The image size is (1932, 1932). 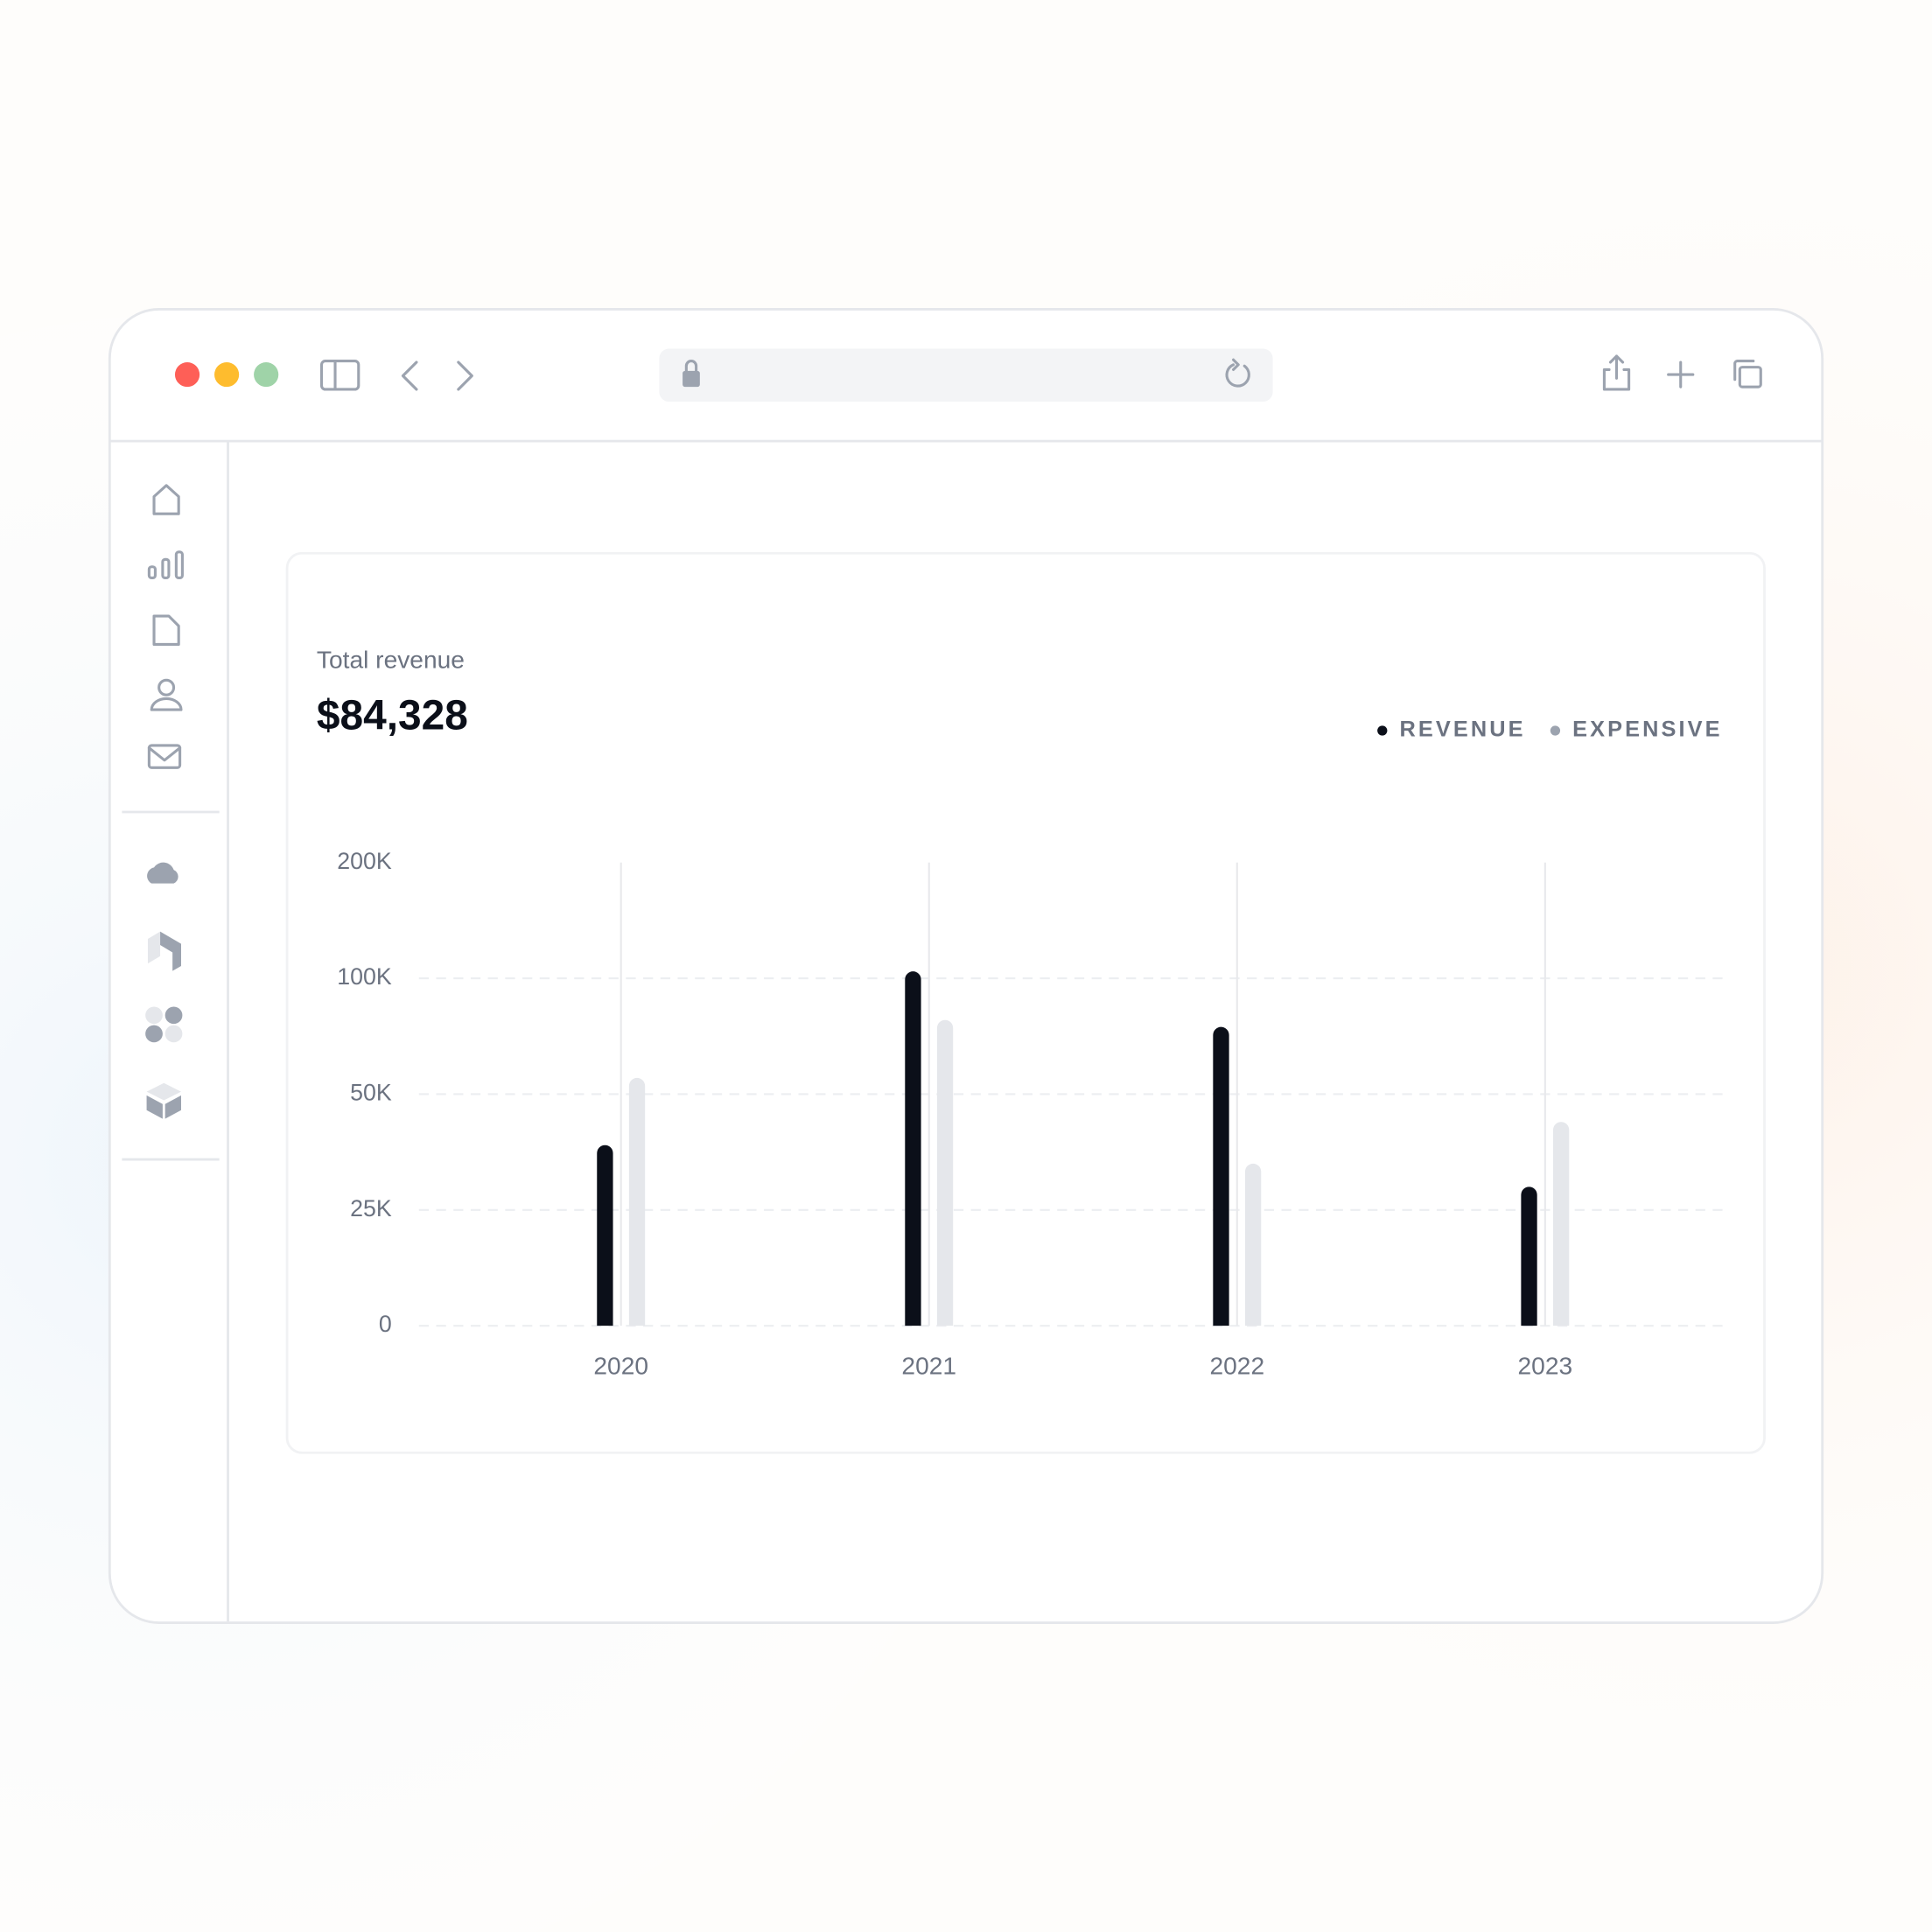 I want to click on cloud-icon, so click(x=162, y=873).